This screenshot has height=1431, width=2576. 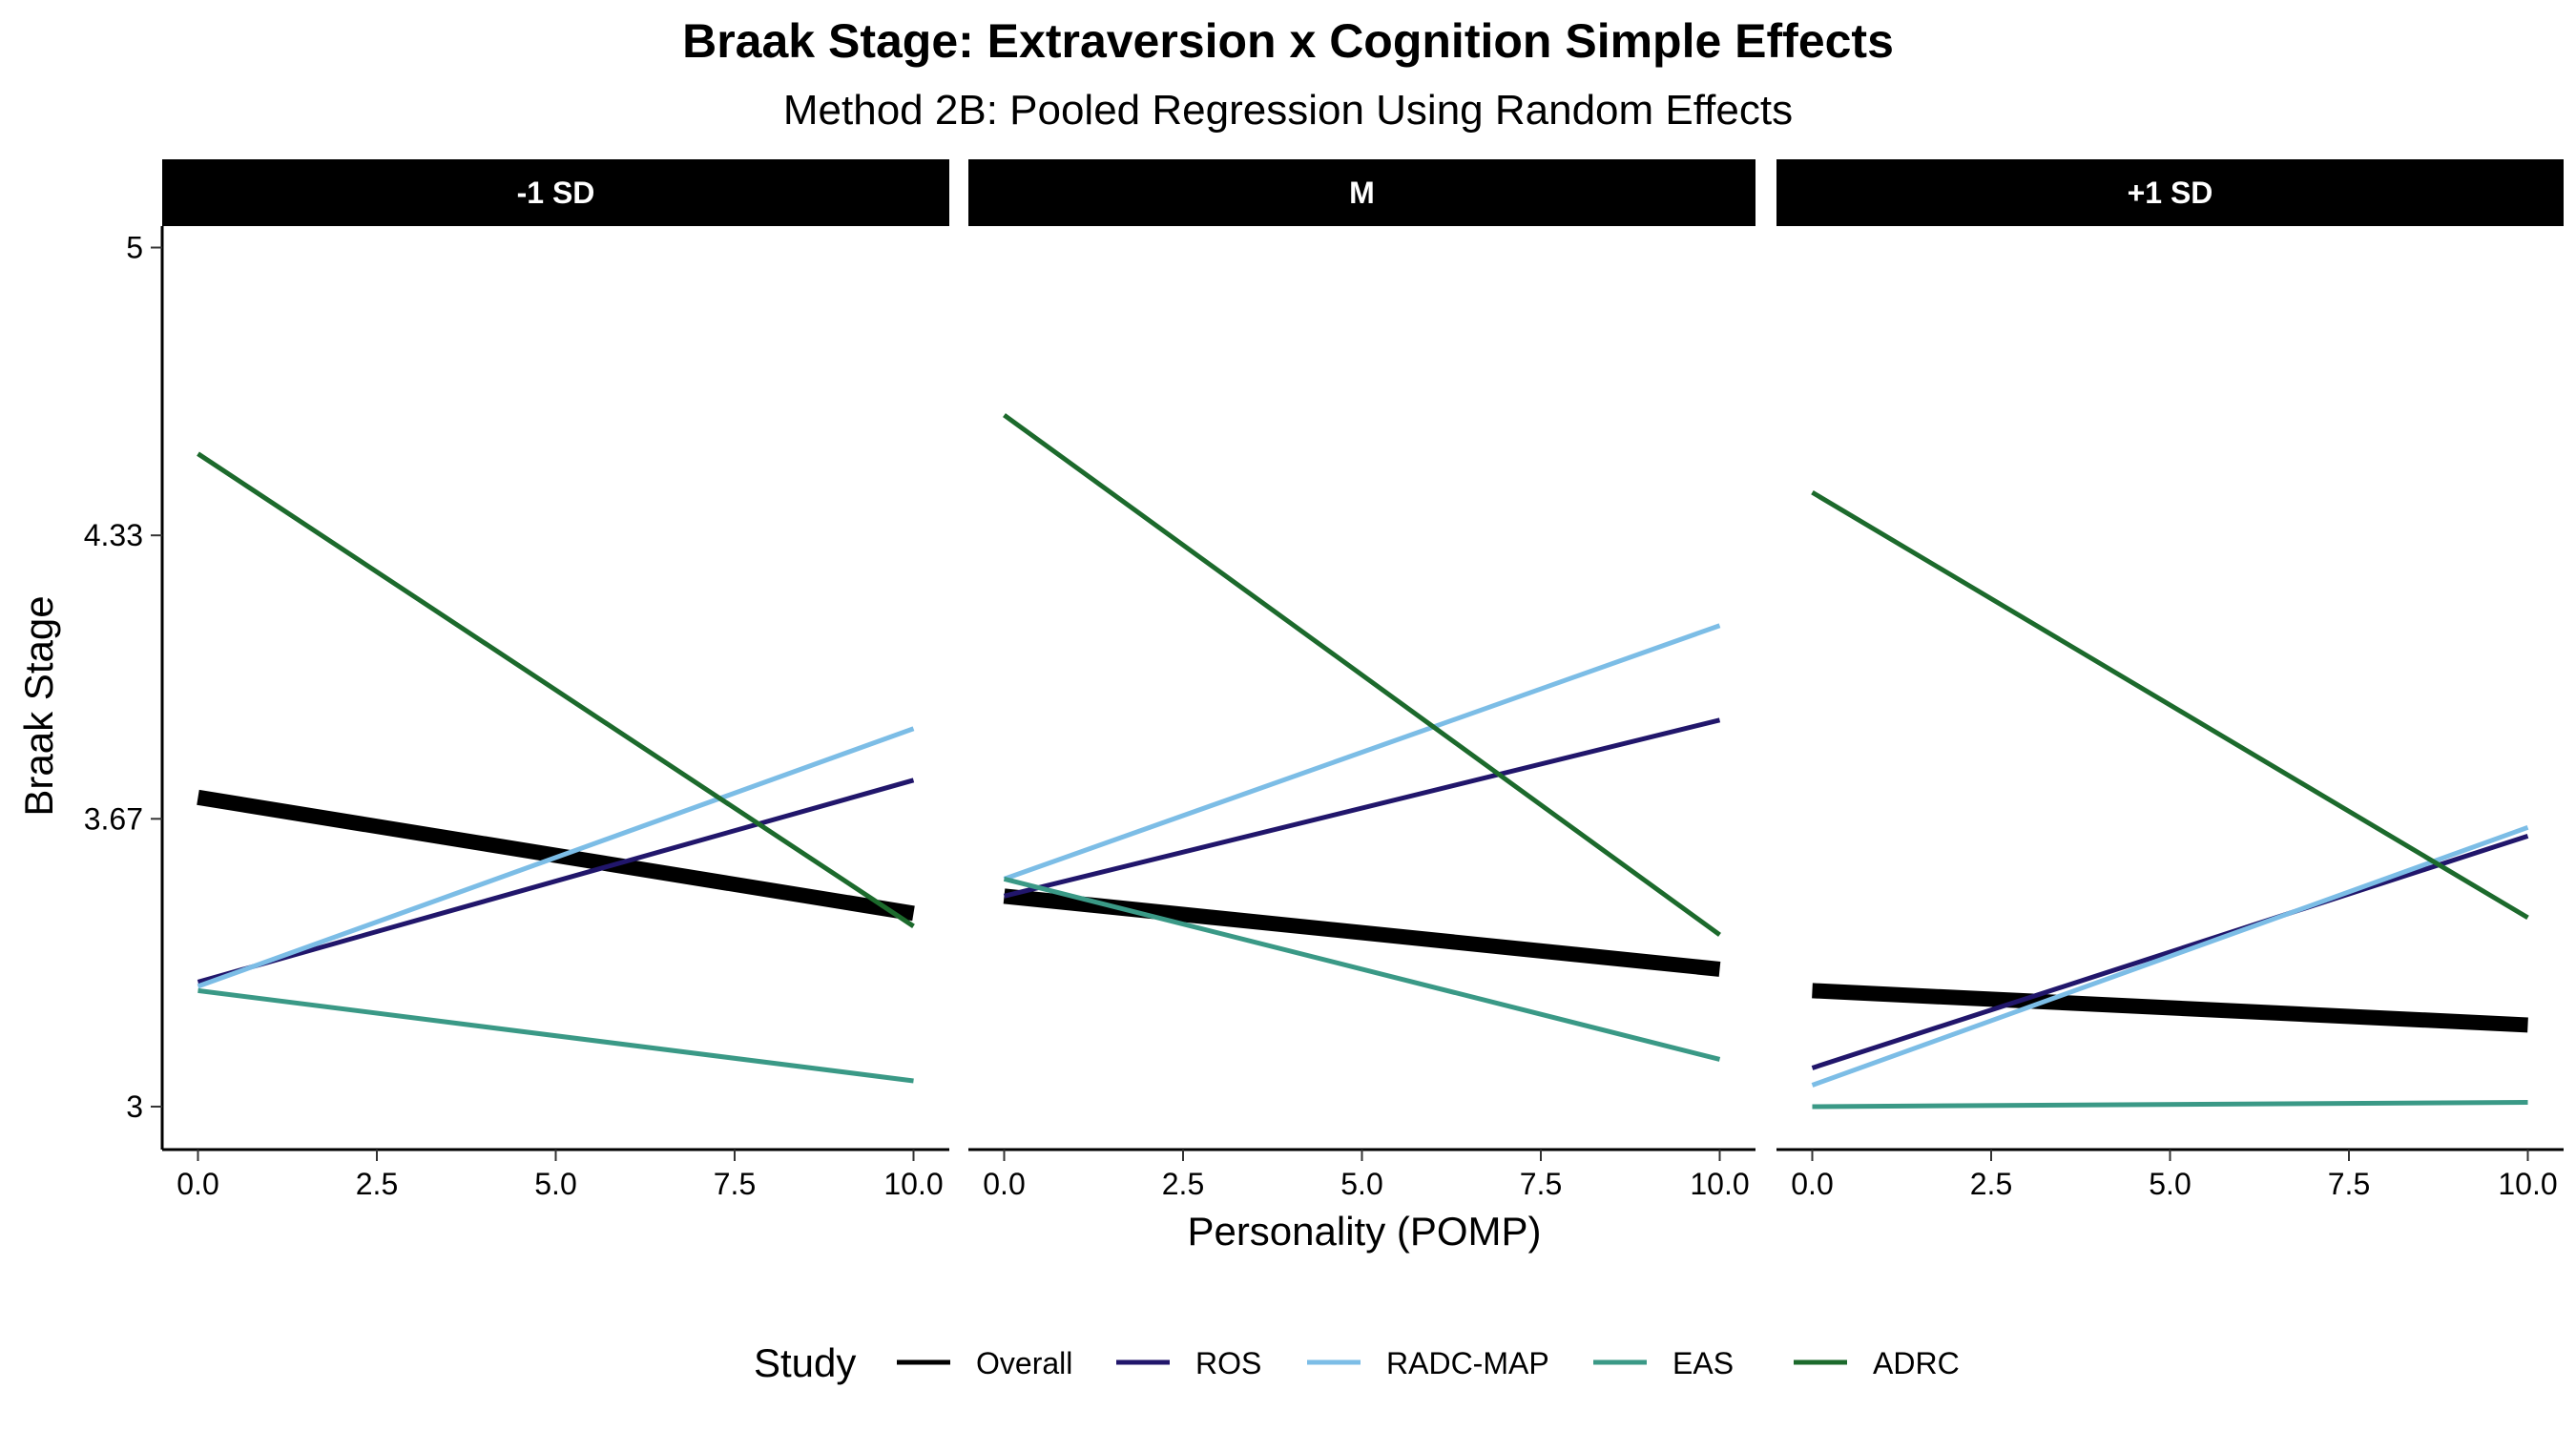 What do you see at coordinates (113, 818) in the screenshot?
I see `y-tick-label: 3.67` at bounding box center [113, 818].